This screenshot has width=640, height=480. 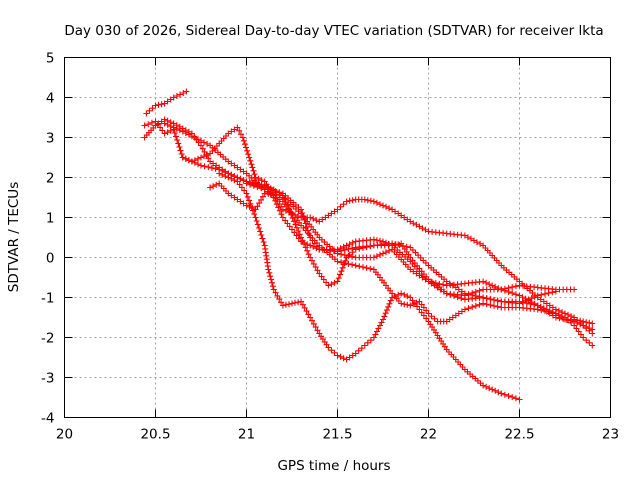 What do you see at coordinates (64, 435) in the screenshot?
I see `x-tick-label: 20` at bounding box center [64, 435].